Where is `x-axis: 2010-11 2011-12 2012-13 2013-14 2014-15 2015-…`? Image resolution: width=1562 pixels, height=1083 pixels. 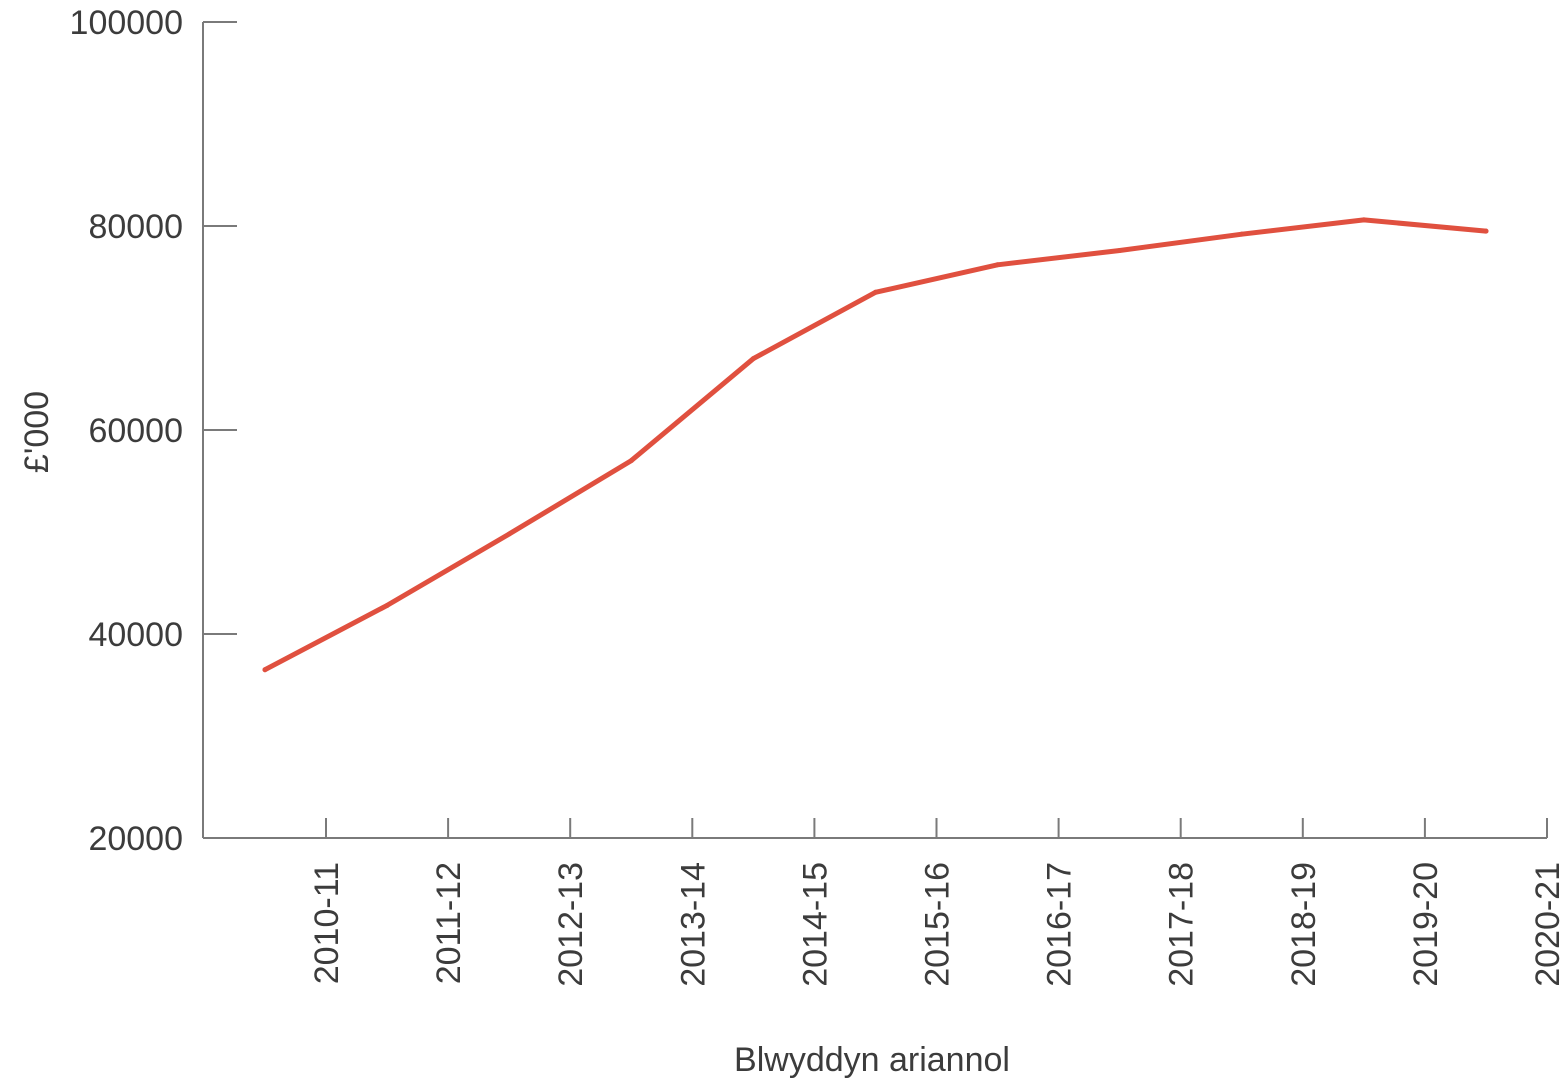 x-axis: 2010-11 2011-12 2012-13 2013-14 2014-15 2015-… is located at coordinates (882, 902).